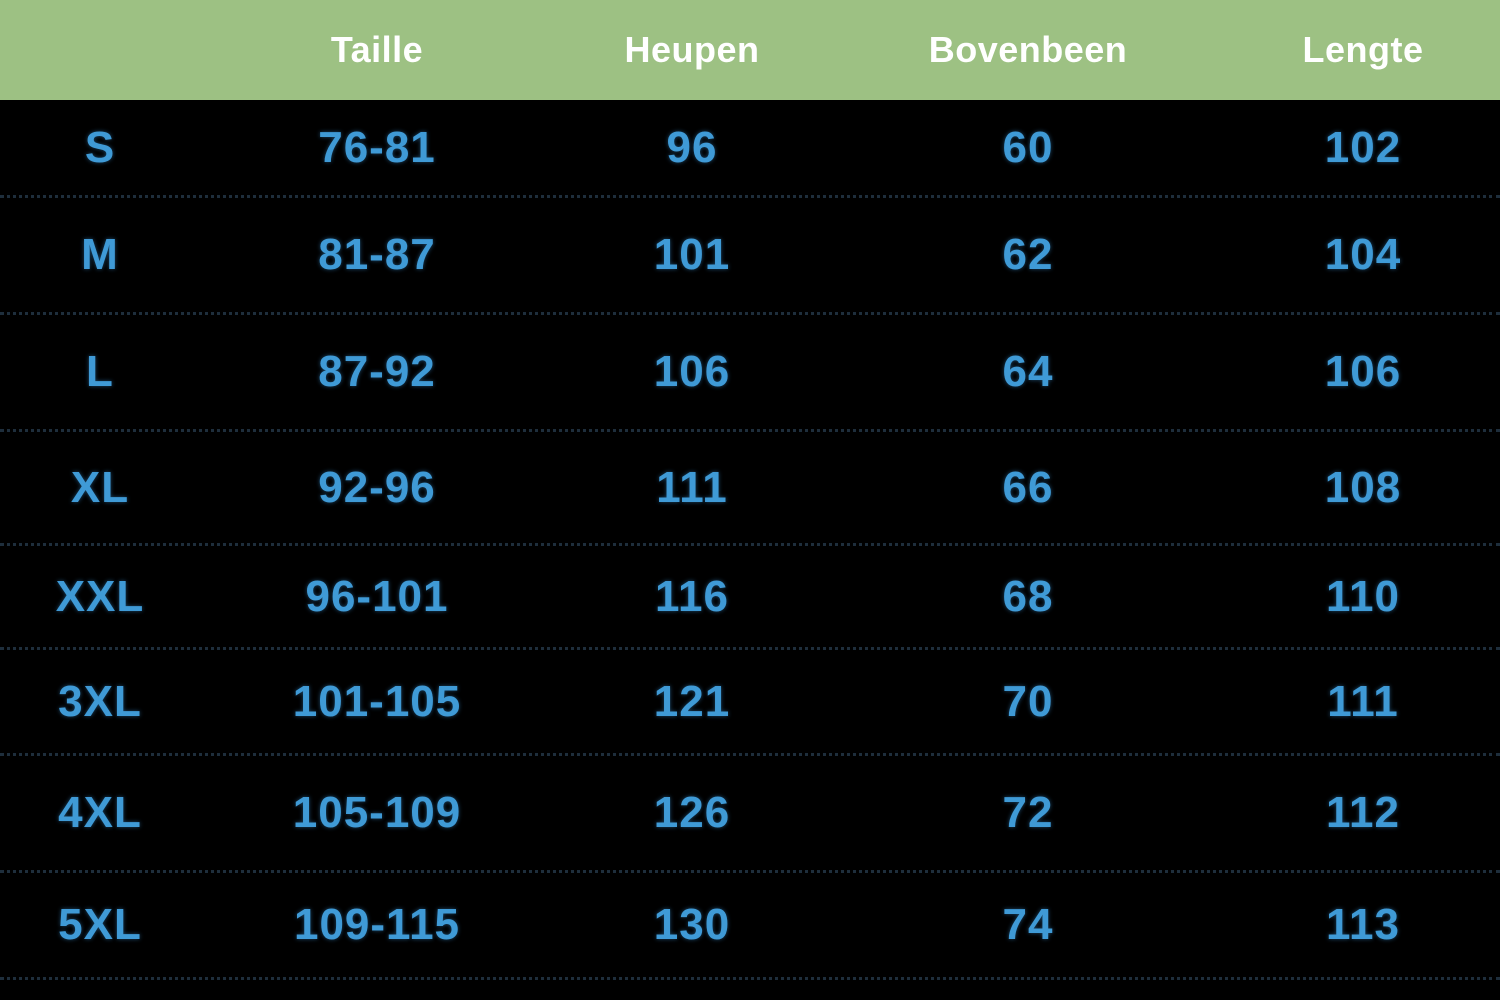  Describe the element at coordinates (692, 701) in the screenshot. I see `cell-heupen: 121` at that location.